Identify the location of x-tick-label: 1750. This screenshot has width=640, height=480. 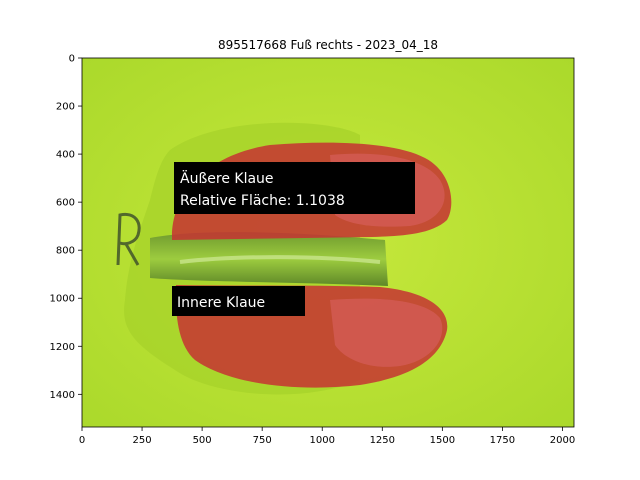
(502, 440).